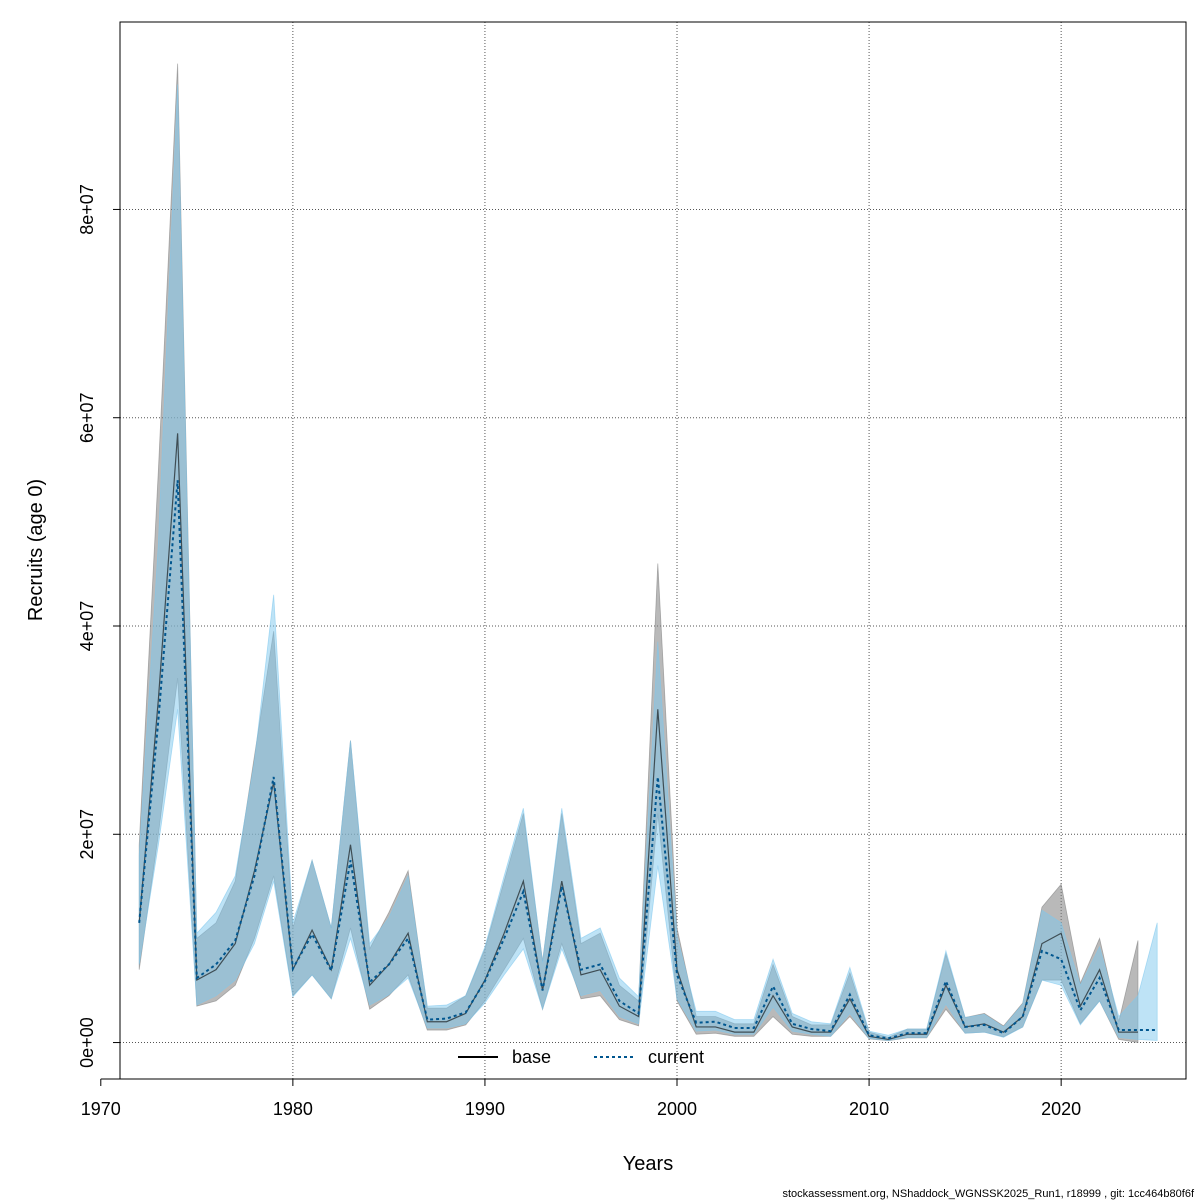 The height and width of the screenshot is (1200, 1200). I want to click on x-tick-label-1990: 1990, so click(485, 1109).